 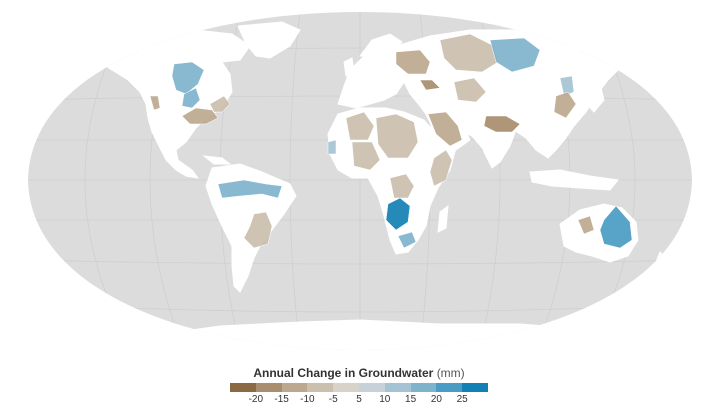 I want to click on uk, so click(x=349, y=67).